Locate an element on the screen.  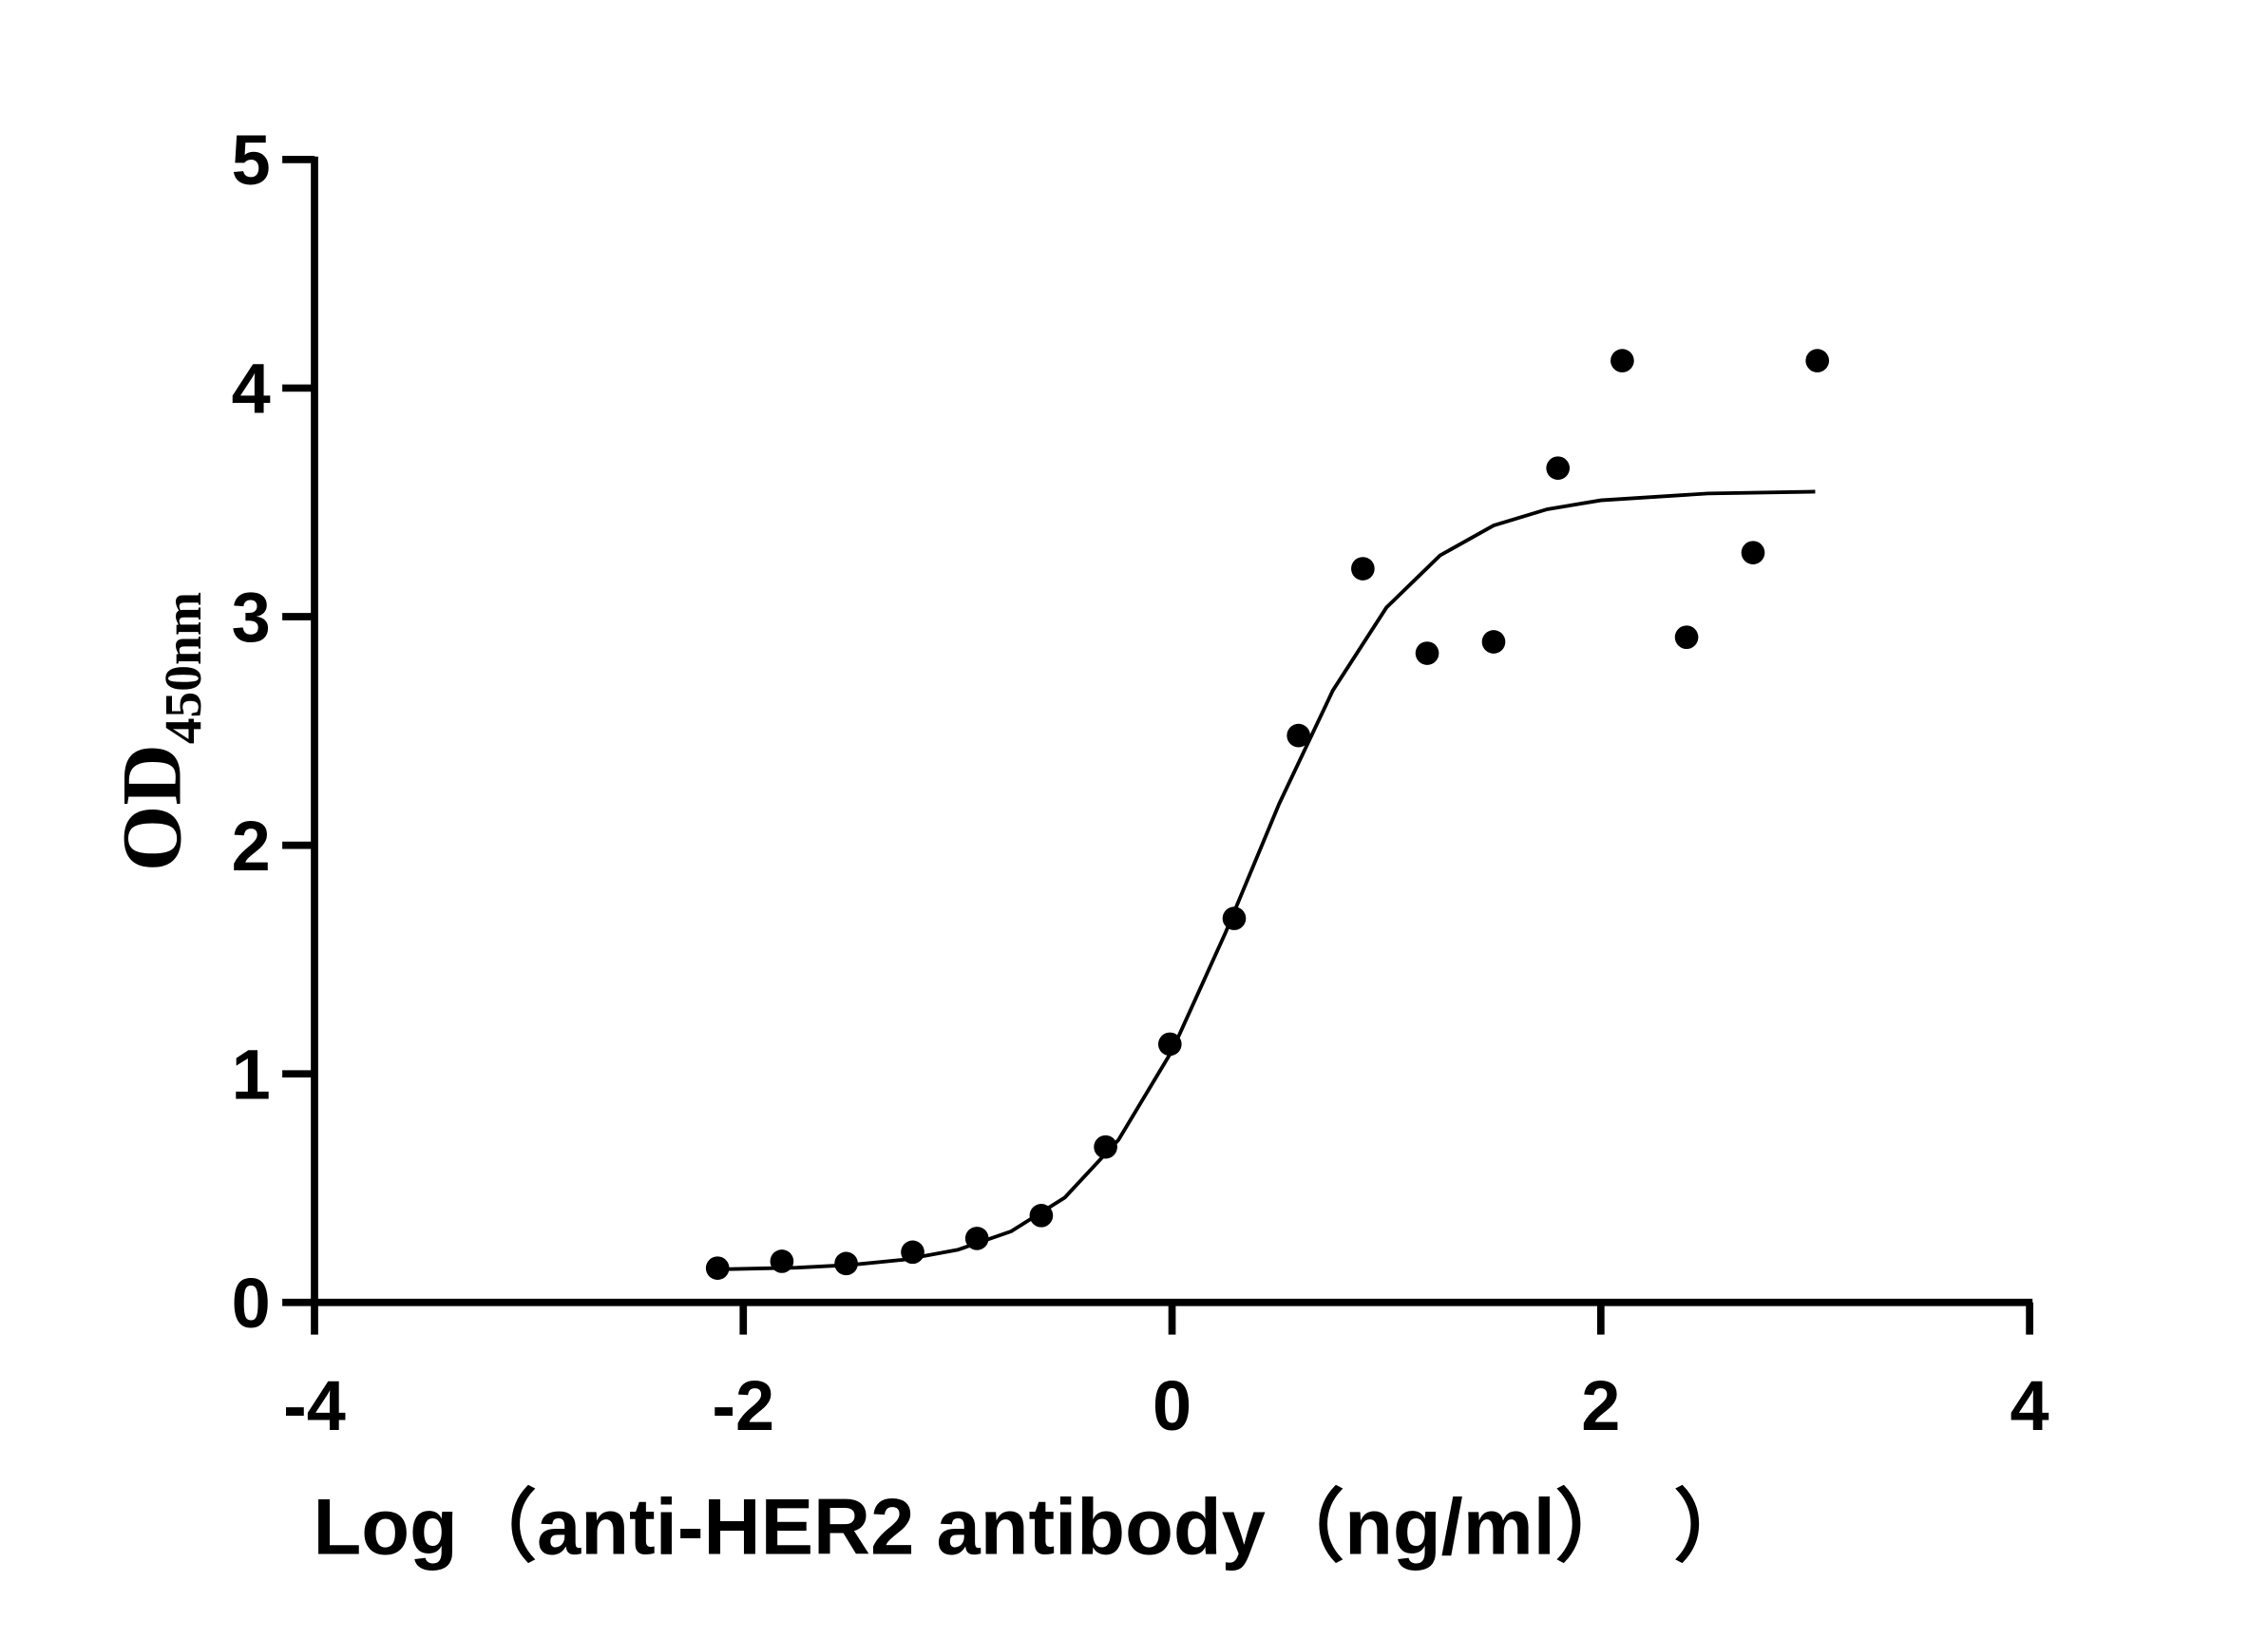
y-tick-label: 5 is located at coordinates (252, 160).